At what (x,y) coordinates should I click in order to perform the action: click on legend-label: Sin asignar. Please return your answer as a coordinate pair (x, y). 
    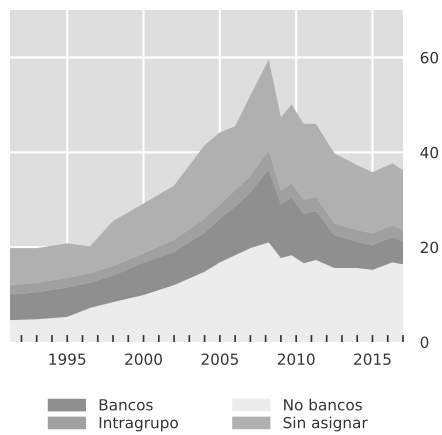
    Looking at the image, I should click on (326, 424).